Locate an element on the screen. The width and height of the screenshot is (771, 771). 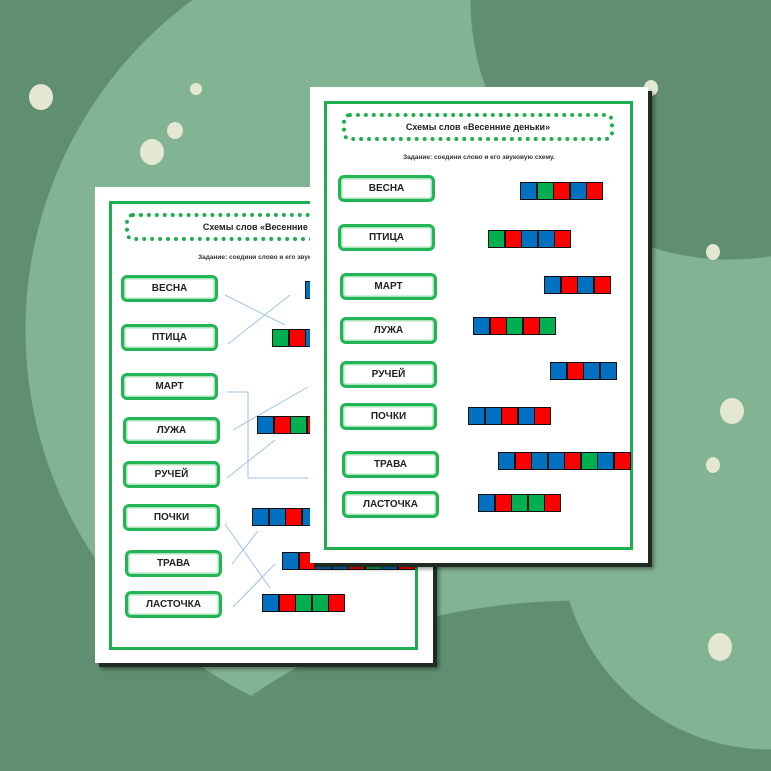
worksheet-title: Схемы слов «Весенние деньки» is located at coordinates (478, 127).